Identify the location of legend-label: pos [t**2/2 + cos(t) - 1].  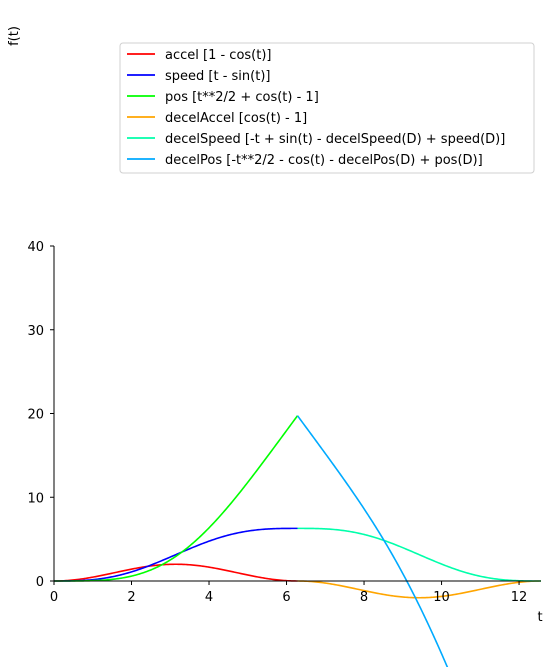
(242, 97).